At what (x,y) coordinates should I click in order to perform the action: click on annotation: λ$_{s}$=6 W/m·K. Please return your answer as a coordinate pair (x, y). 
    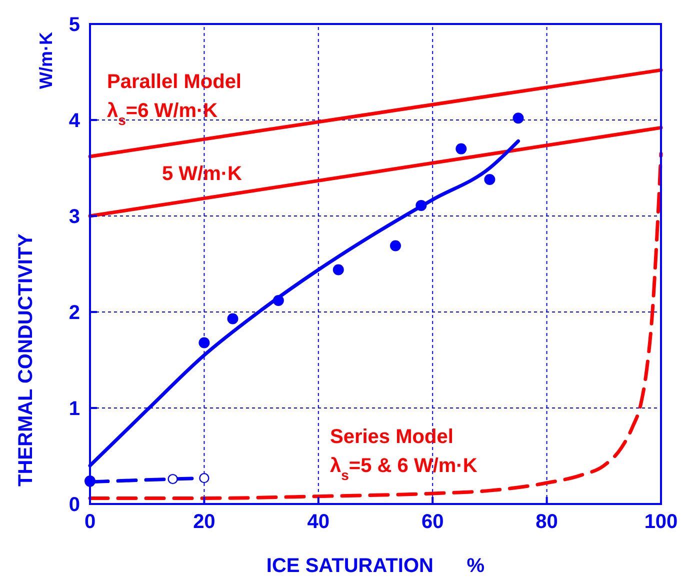
    Looking at the image, I should click on (162, 114).